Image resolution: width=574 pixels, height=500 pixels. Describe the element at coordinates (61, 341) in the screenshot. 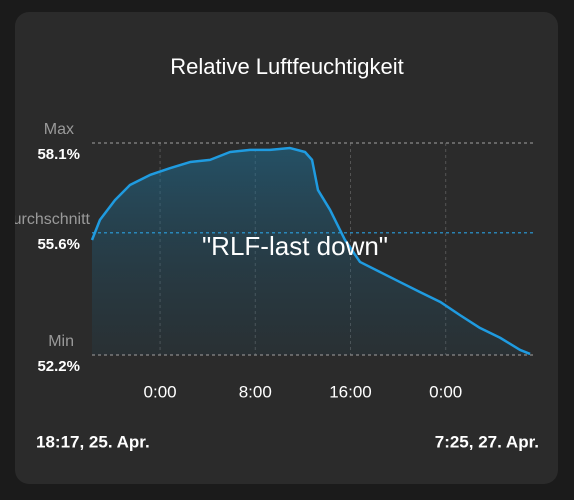

I see `reference-name: Min` at that location.